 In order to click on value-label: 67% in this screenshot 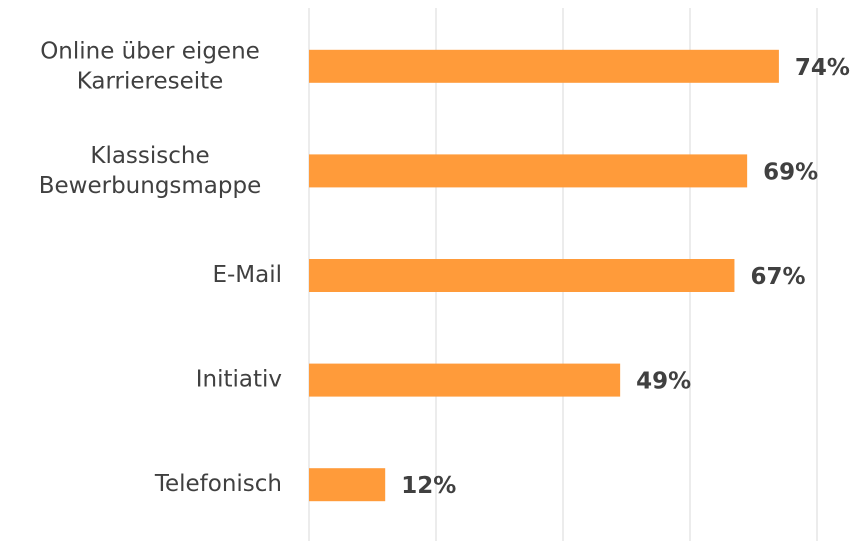, I will do `click(777, 277)`.